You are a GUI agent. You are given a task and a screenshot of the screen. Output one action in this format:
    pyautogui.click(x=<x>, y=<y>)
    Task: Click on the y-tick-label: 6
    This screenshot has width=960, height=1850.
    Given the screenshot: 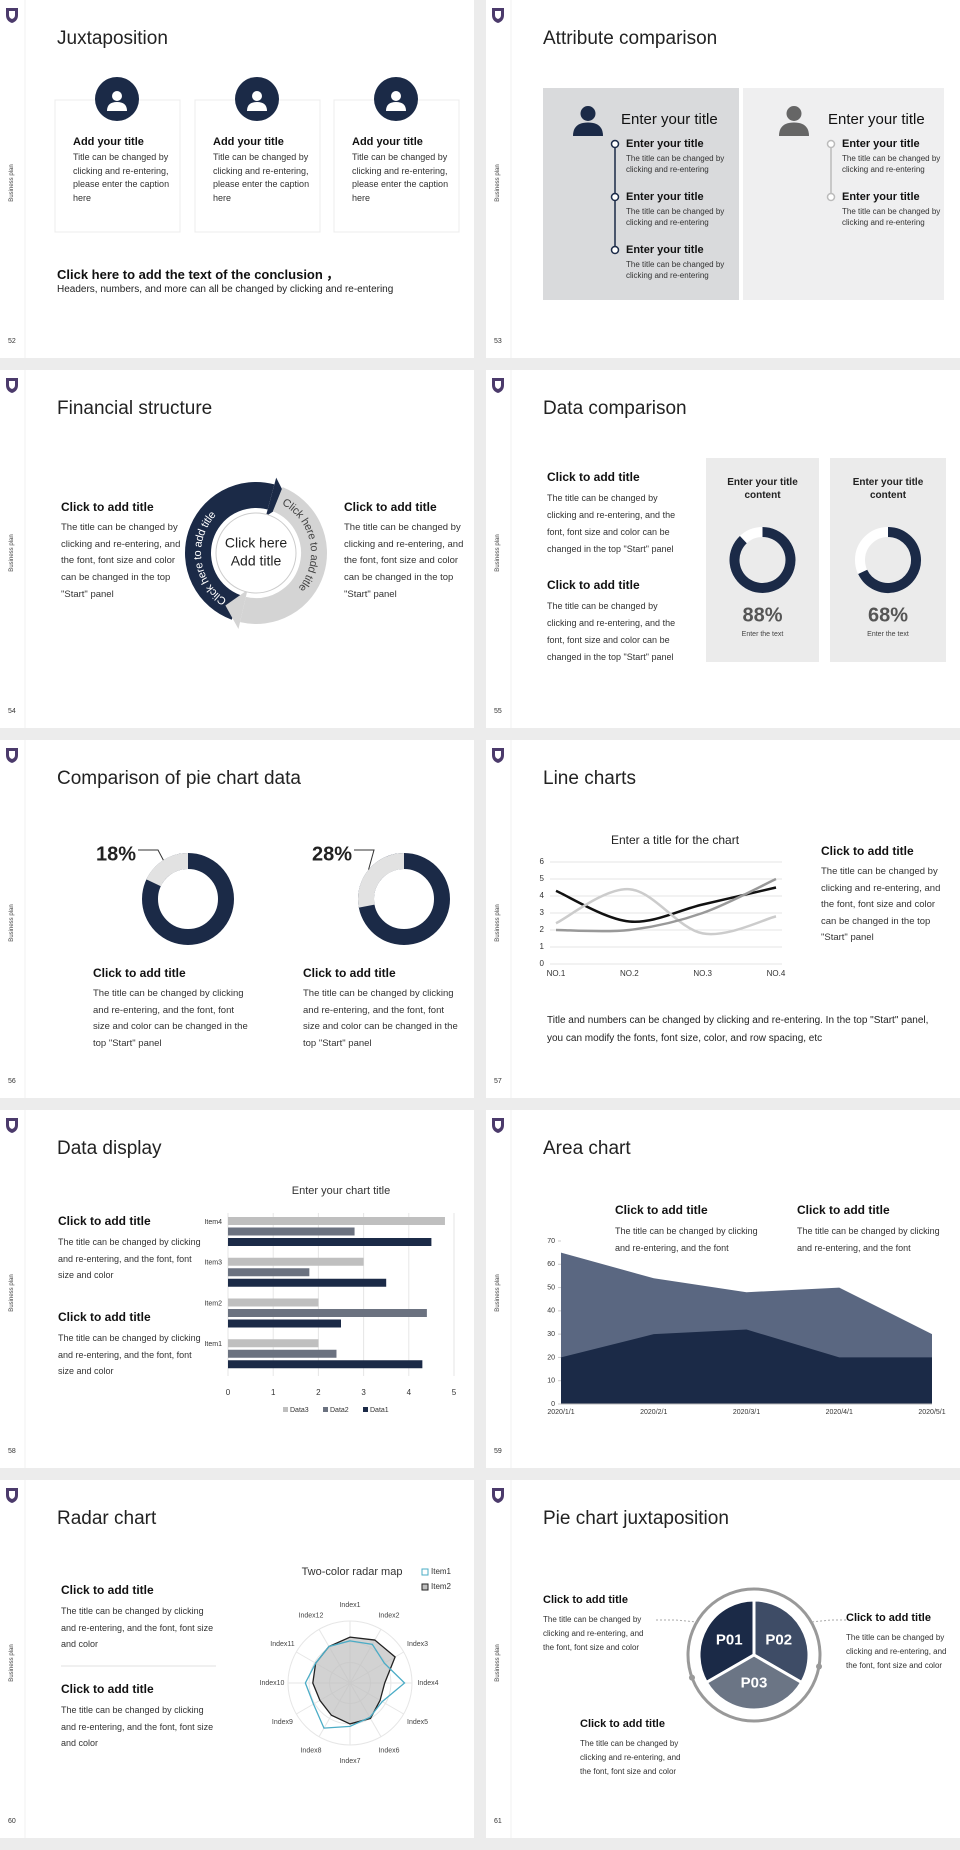 What is the action you would take?
    pyautogui.click(x=542, y=861)
    